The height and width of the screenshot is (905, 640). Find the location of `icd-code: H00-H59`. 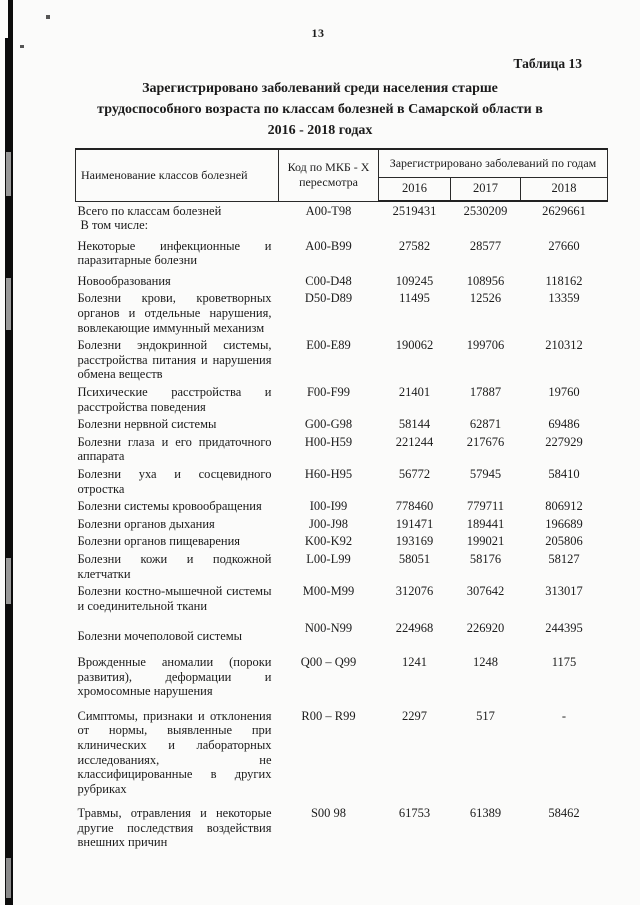

icd-code: H00-H59 is located at coordinates (328, 441).